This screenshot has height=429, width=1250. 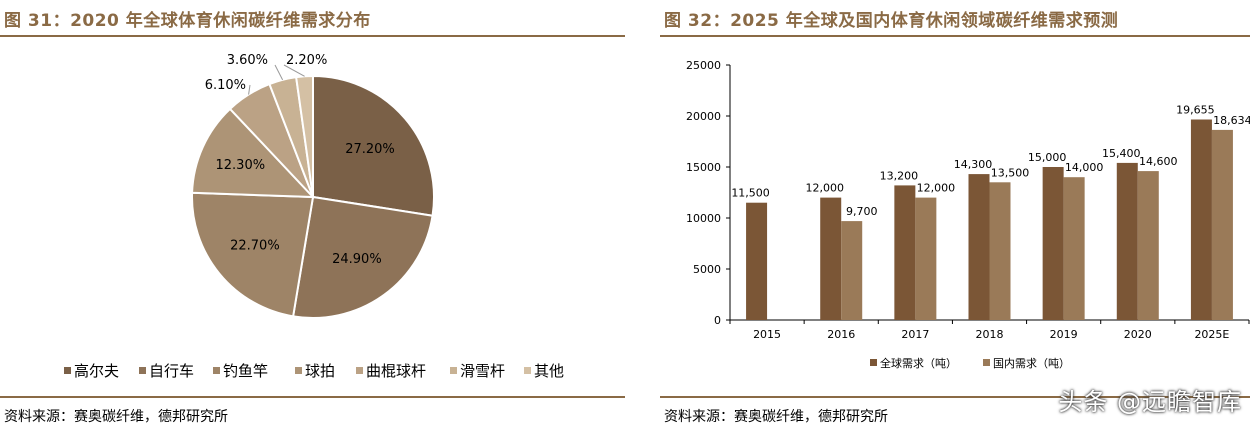 I want to click on bar-data-label: 19,655, so click(x=1195, y=110).